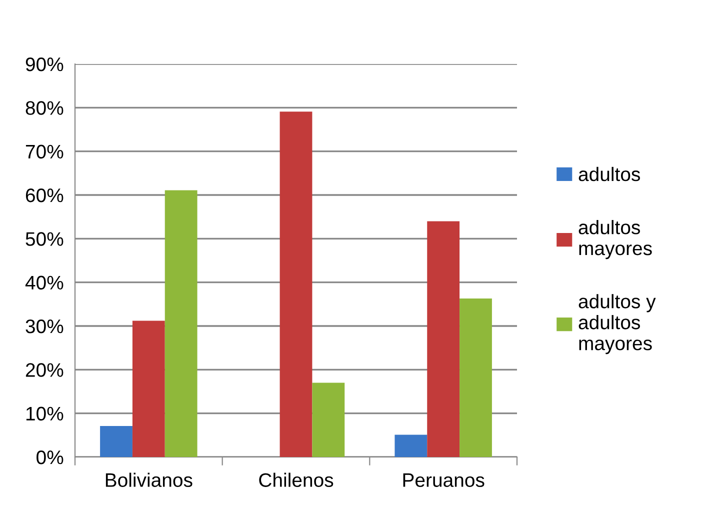  I want to click on y-tick-label: 60%, so click(45, 195).